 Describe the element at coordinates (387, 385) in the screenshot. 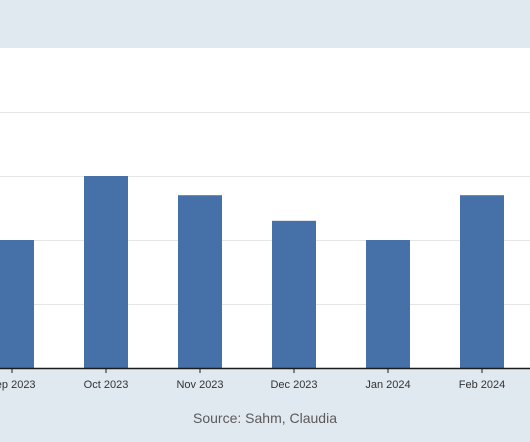

I see `x-tick-label: Jan 2024` at that location.